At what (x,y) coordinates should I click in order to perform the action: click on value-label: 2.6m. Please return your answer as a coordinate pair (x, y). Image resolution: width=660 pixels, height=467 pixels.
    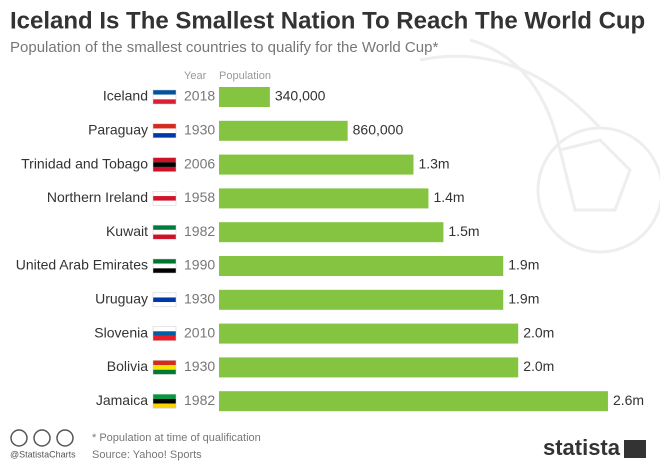
    Looking at the image, I should click on (628, 400).